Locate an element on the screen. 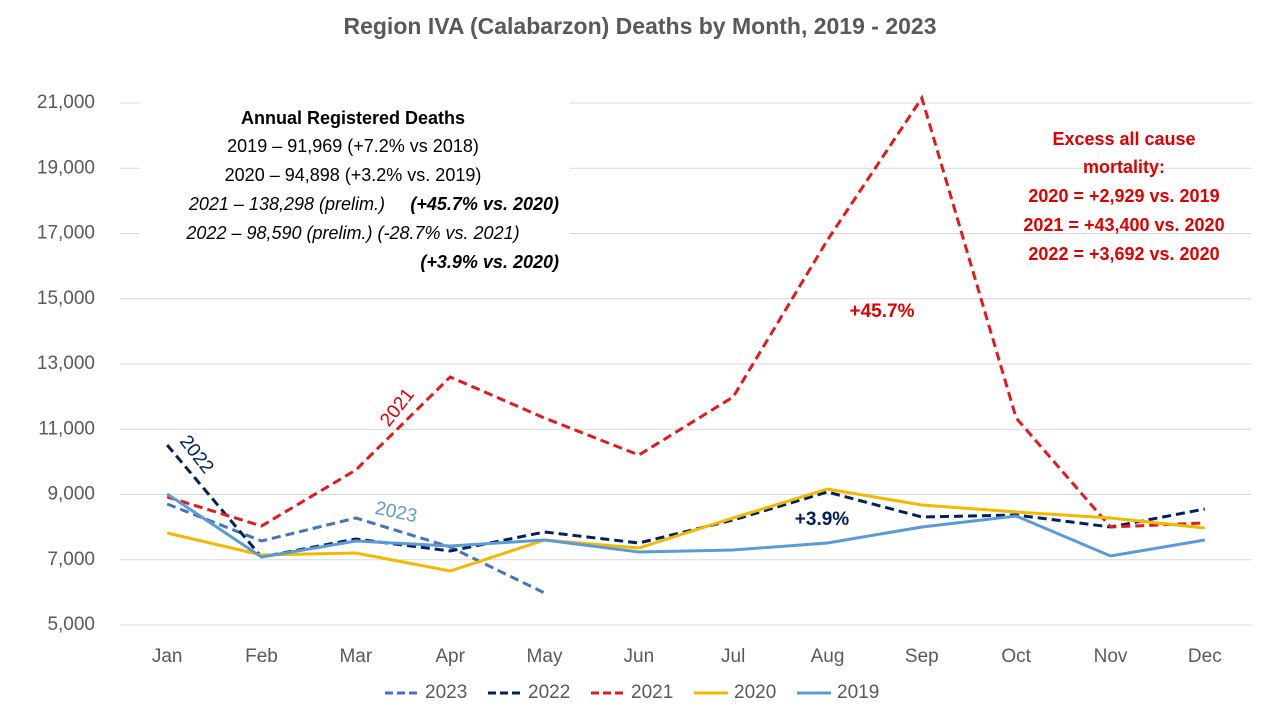 The image size is (1280, 720). line-label: +3.9% is located at coordinates (822, 519).